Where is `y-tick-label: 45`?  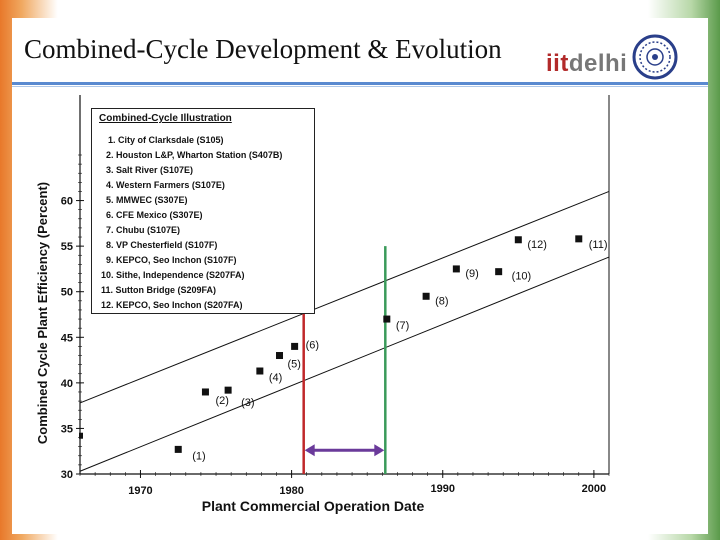 y-tick-label: 45 is located at coordinates (67, 338).